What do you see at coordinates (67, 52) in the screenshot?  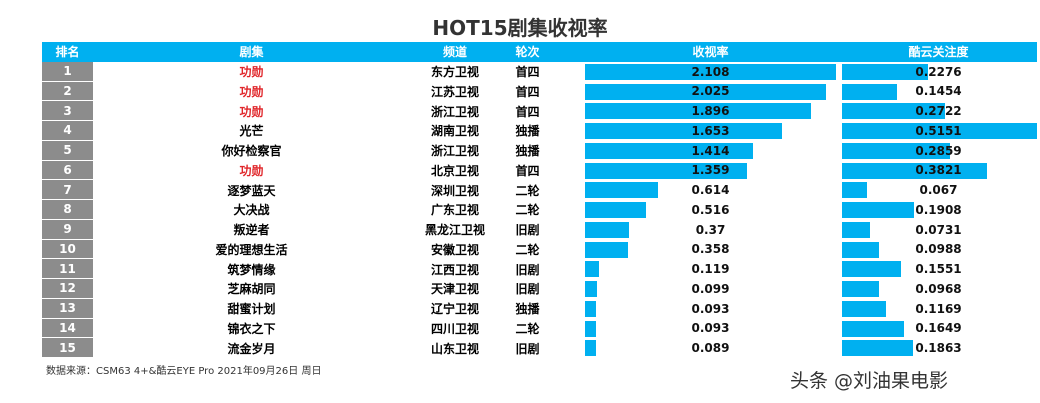 I see `header-rank: 排名` at bounding box center [67, 52].